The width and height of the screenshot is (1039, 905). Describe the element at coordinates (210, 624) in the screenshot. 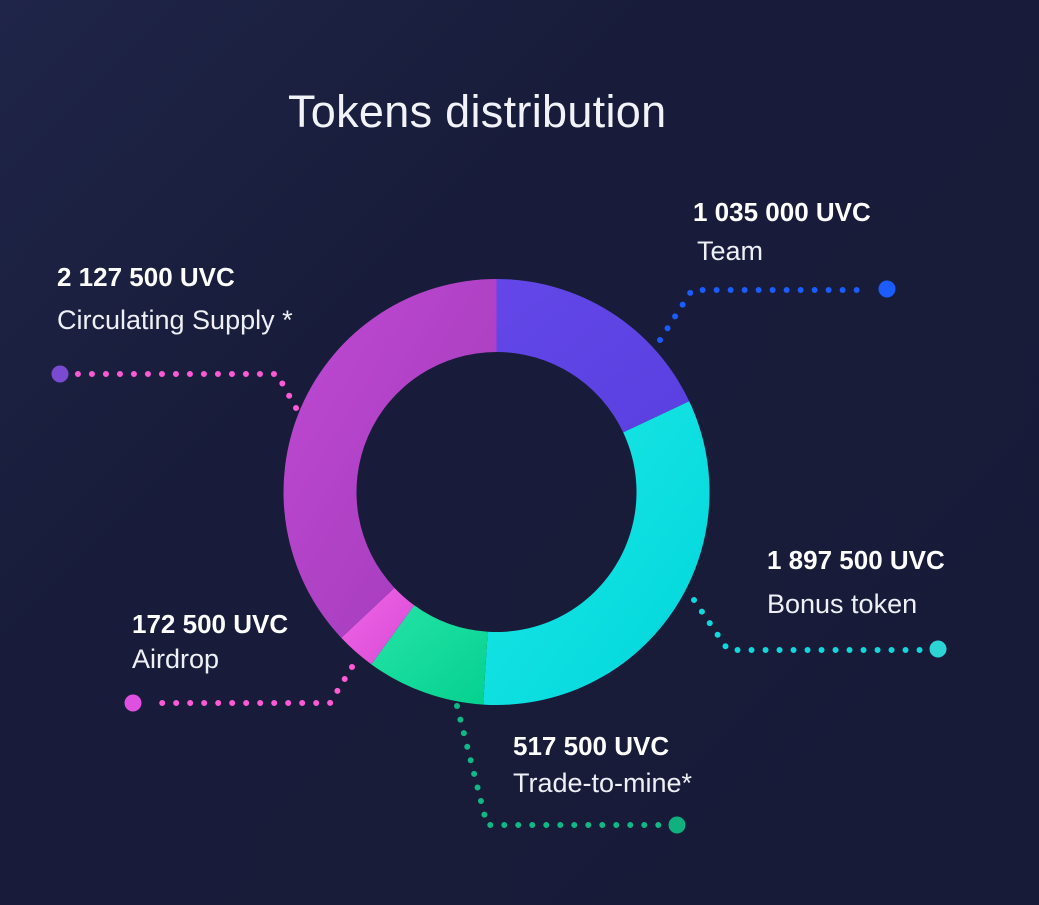

I see `airdrop-value-label: 172 500 UVC` at that location.